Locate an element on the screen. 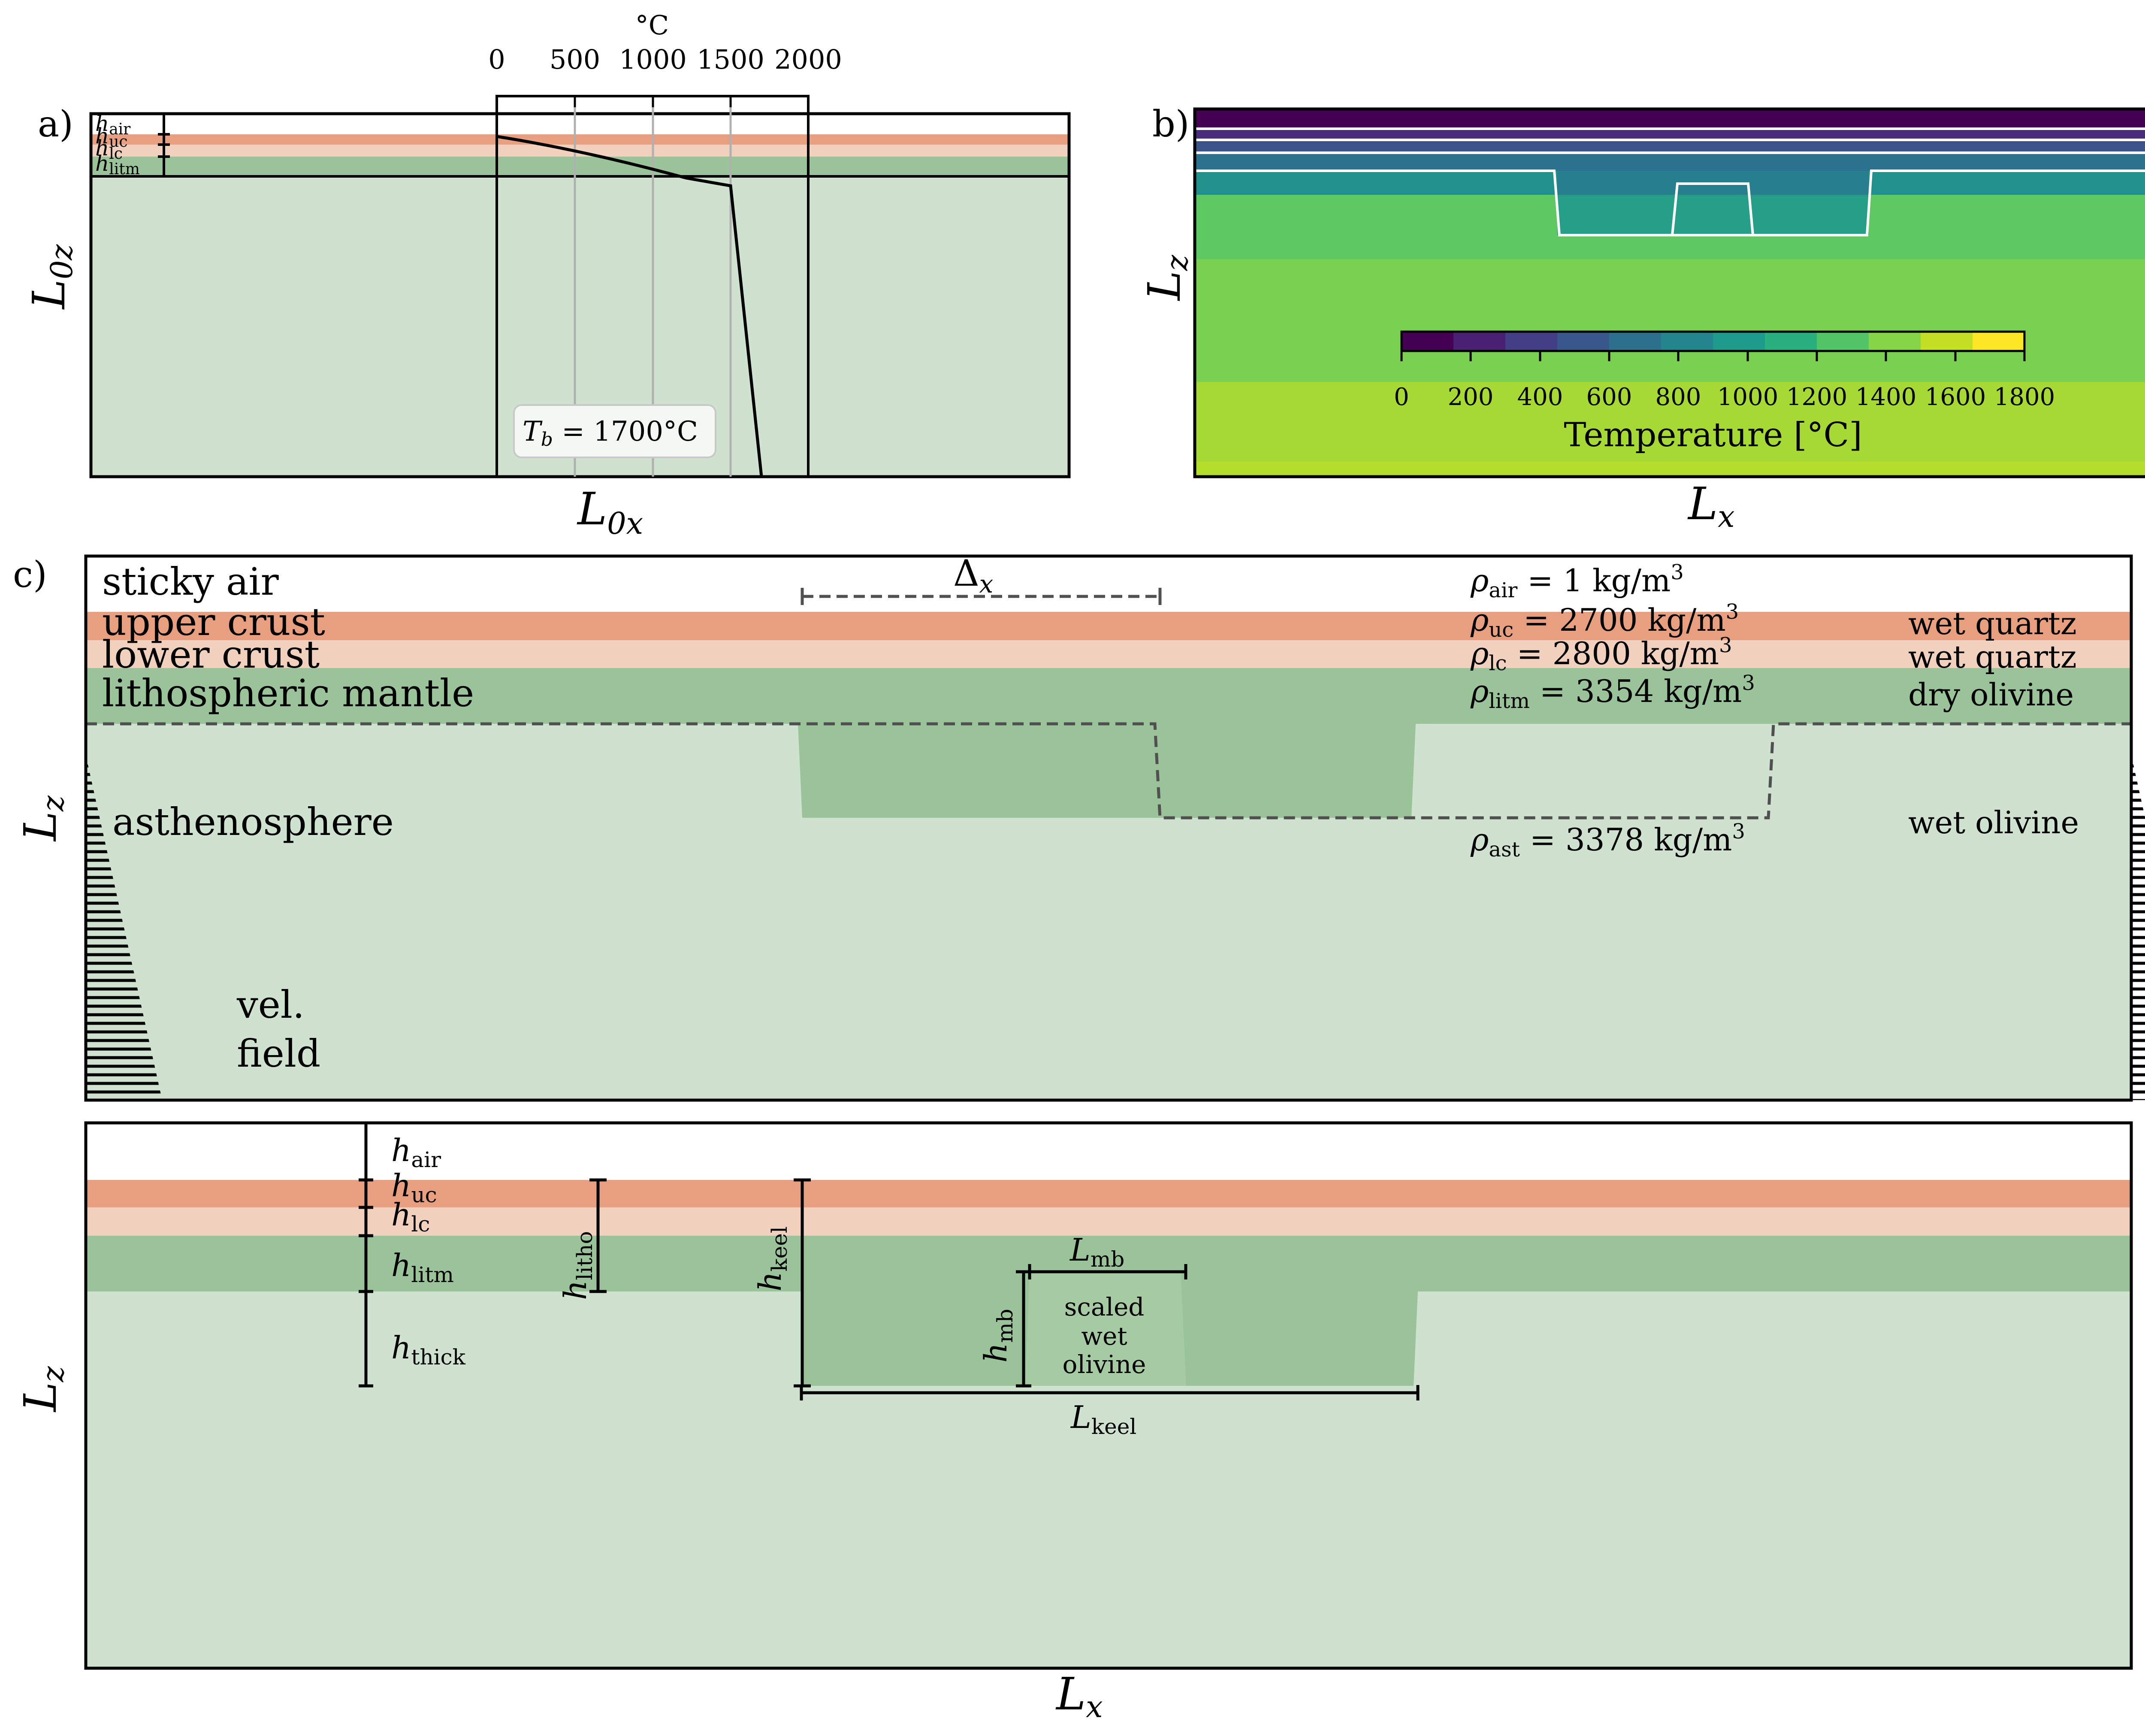 The height and width of the screenshot is (1736, 2145). panel-b: b) is located at coordinates (1641, 318).